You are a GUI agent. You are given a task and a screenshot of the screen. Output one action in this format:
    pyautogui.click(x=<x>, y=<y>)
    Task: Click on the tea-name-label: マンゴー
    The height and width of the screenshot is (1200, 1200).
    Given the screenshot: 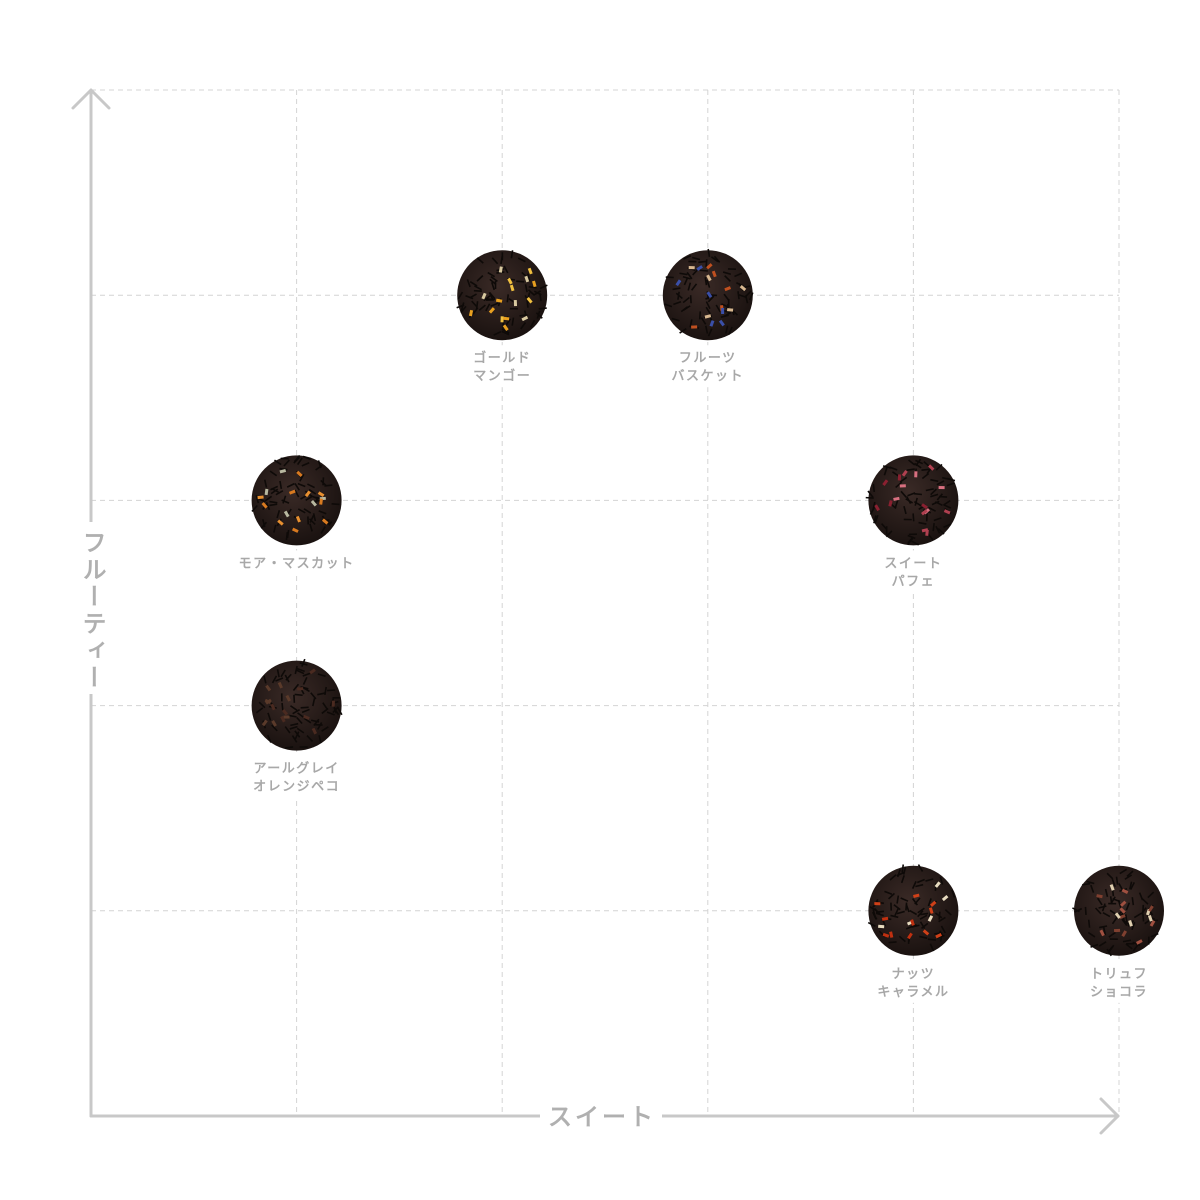 What is the action you would take?
    pyautogui.click(x=502, y=376)
    